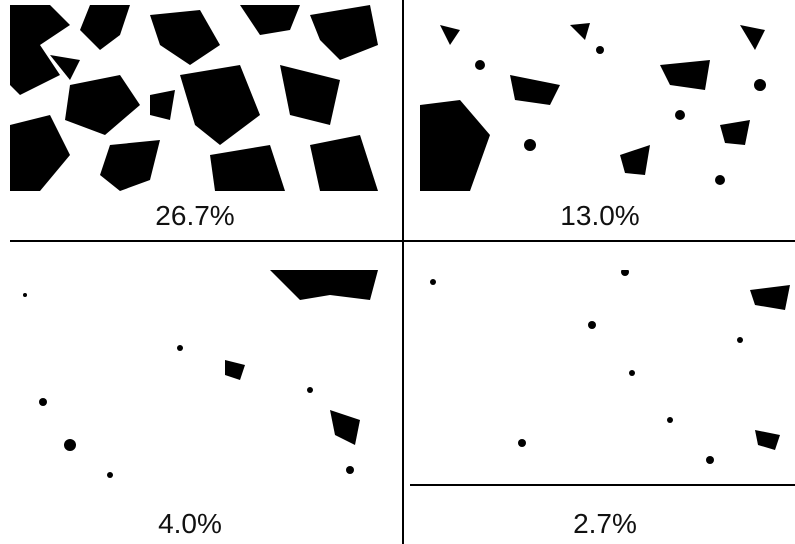 The image size is (795, 544). What do you see at coordinates (195, 215) in the screenshot?
I see `caption-panel-1: 26.7%` at bounding box center [195, 215].